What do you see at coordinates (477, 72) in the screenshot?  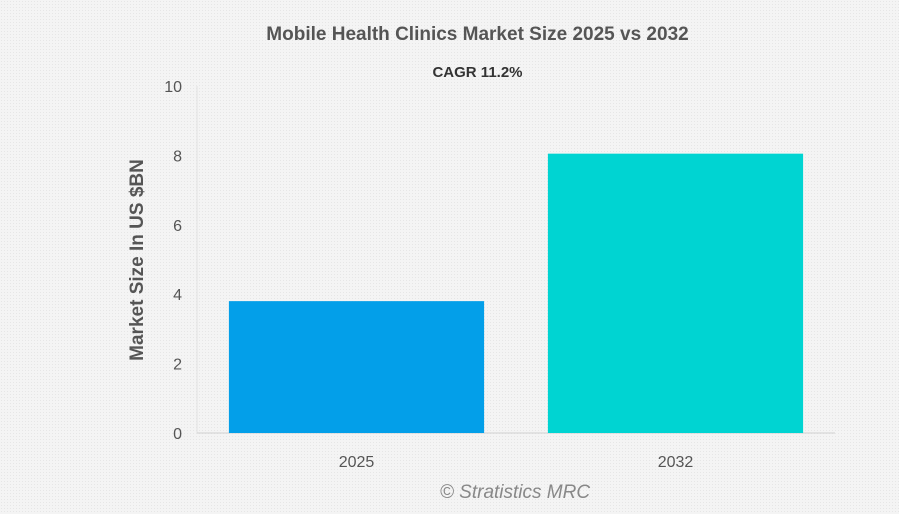 I see `chart-subtitle: CAGR 11.2%` at bounding box center [477, 72].